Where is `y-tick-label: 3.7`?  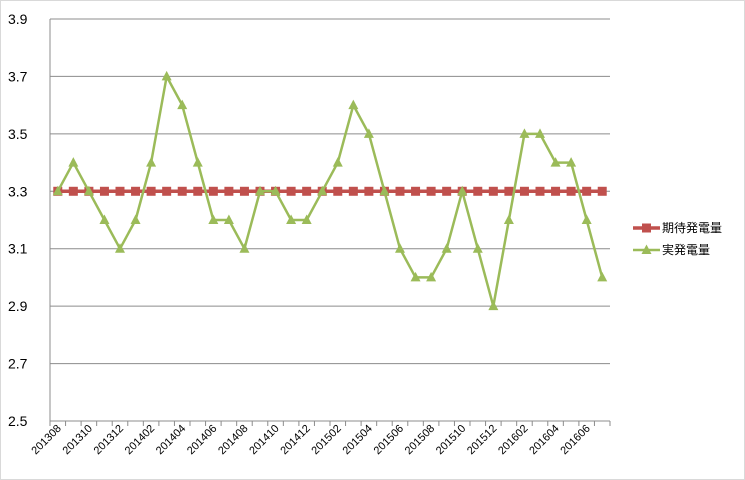
y-tick-label: 3.7 is located at coordinates (18, 76).